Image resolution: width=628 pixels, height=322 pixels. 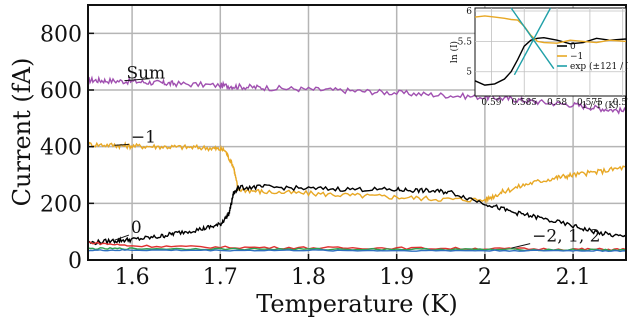 I want to click on inset-x-tick-label: 0.59, so click(x=491, y=103).